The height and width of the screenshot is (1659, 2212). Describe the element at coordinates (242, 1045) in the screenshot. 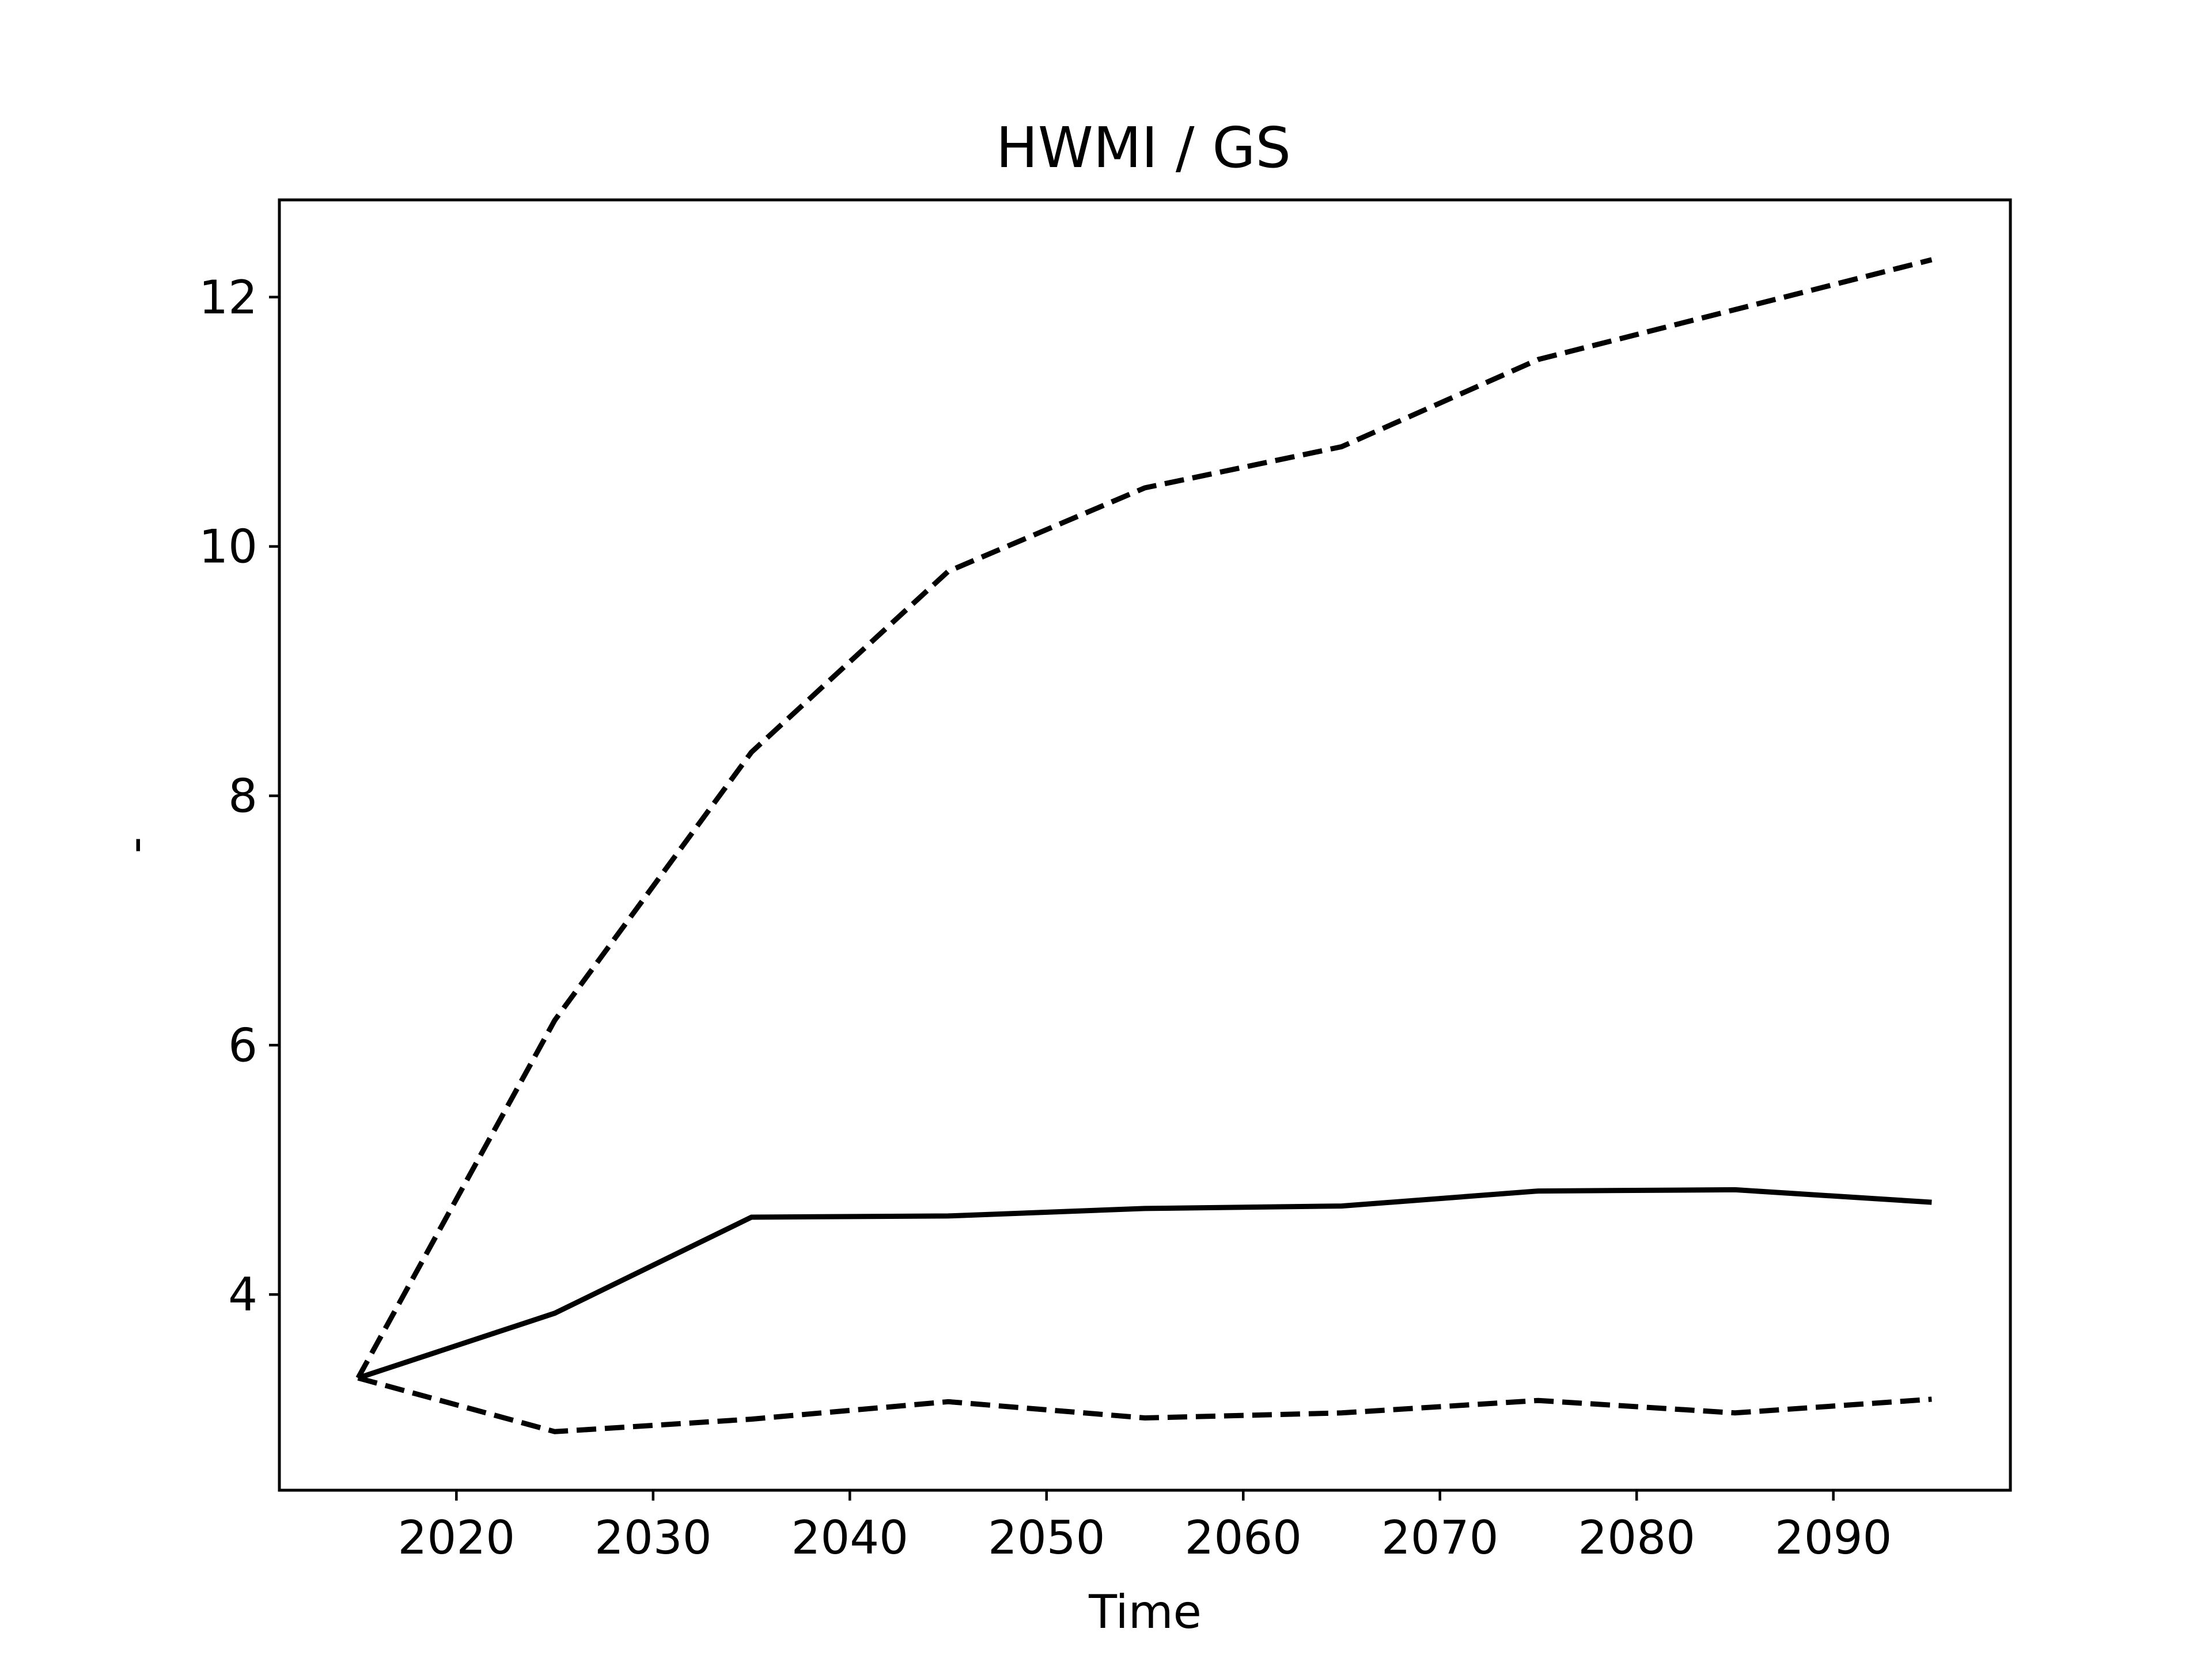

I see `y-tick-label: 6` at that location.